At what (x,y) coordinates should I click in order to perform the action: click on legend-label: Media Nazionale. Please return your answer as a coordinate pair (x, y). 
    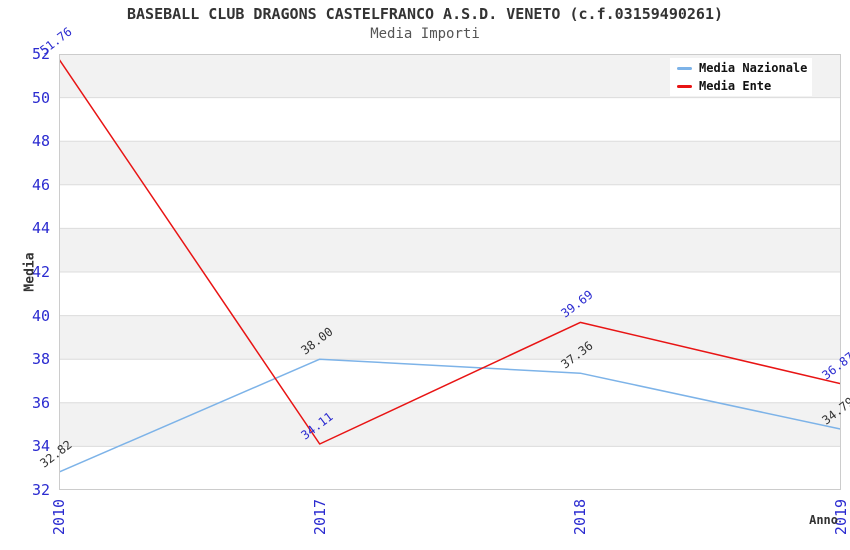
    Looking at the image, I should click on (753, 68).